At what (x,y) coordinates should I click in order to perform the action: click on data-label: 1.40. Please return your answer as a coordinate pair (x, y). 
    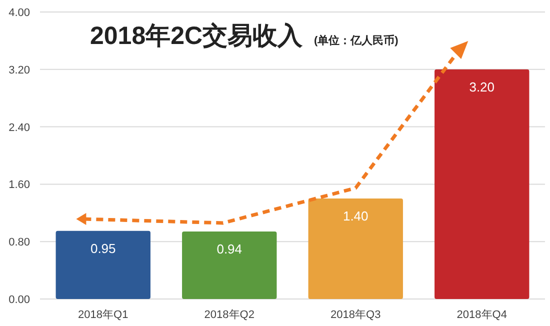
    Looking at the image, I should click on (355, 216).